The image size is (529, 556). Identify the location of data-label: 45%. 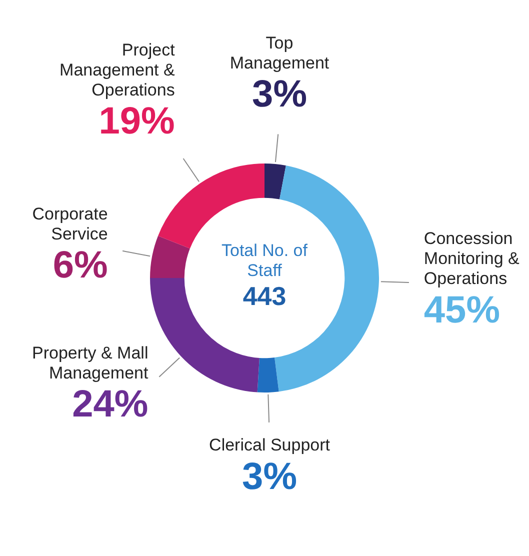
(462, 310).